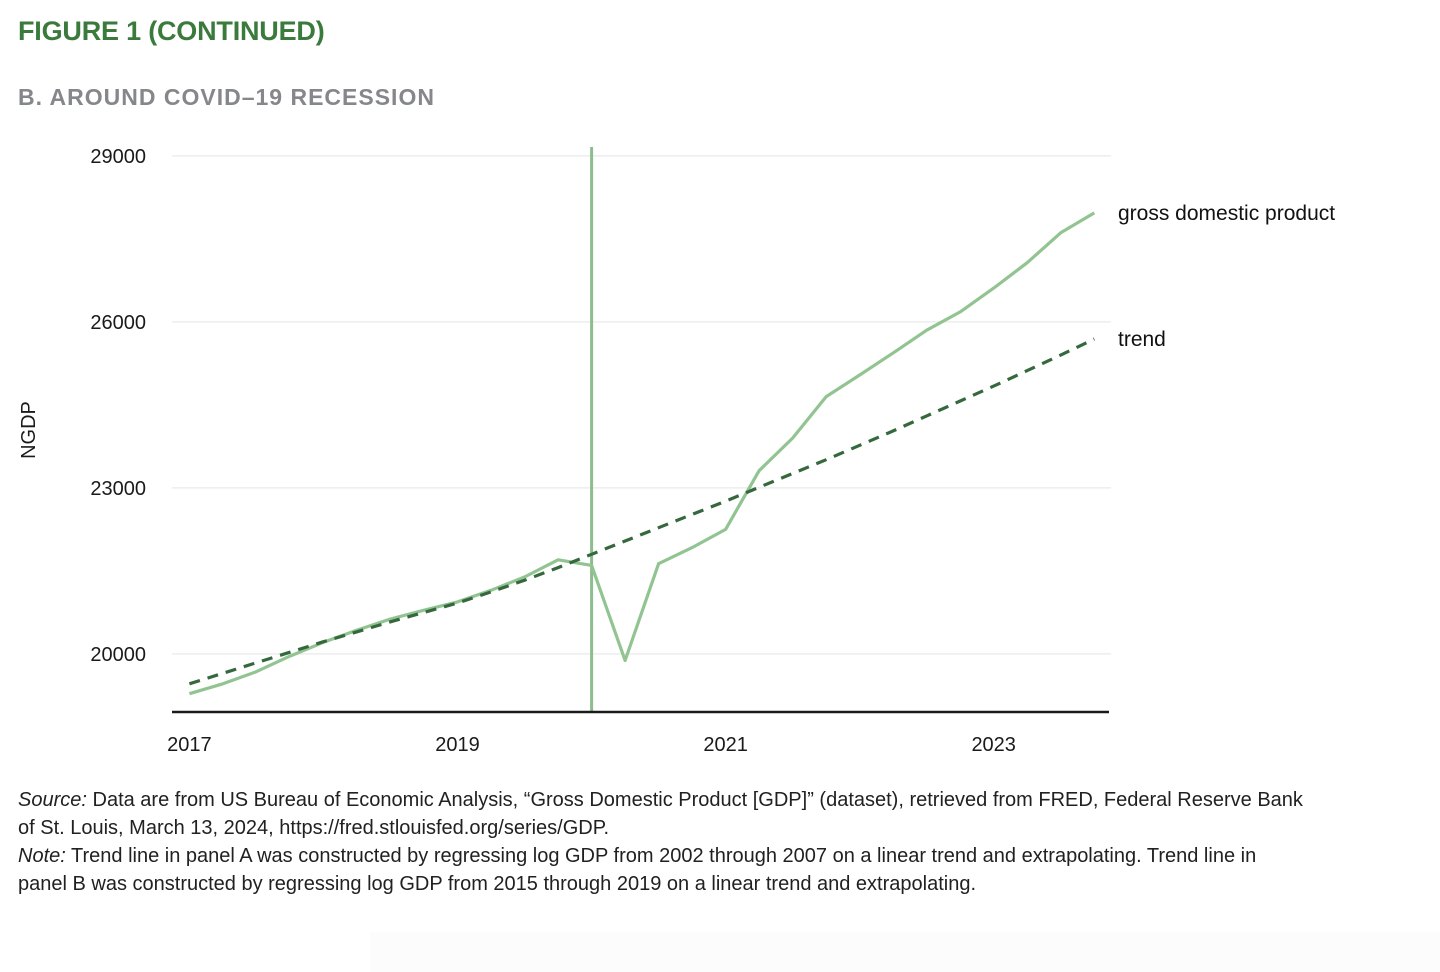 This screenshot has height=972, width=1440. What do you see at coordinates (118, 157) in the screenshot?
I see `y-tick-29000: 29000` at bounding box center [118, 157].